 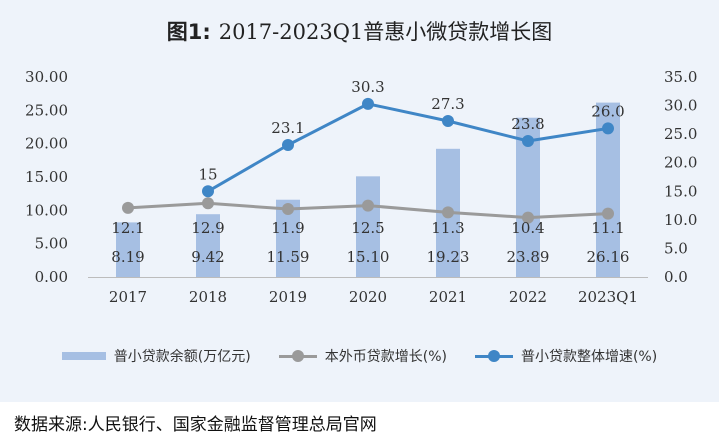 What do you see at coordinates (51, 277) in the screenshot?
I see `left-axis-tick-label: 0.00` at bounding box center [51, 277].